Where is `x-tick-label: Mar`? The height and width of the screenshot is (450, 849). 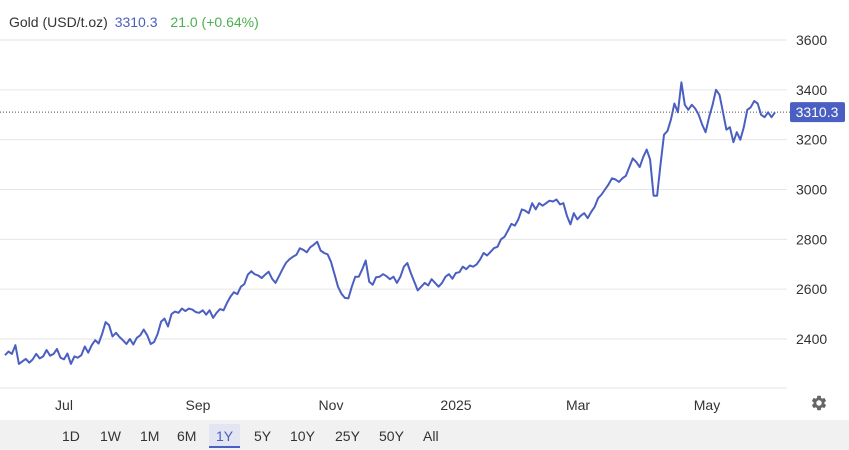
x-tick-label: Mar is located at coordinates (578, 405).